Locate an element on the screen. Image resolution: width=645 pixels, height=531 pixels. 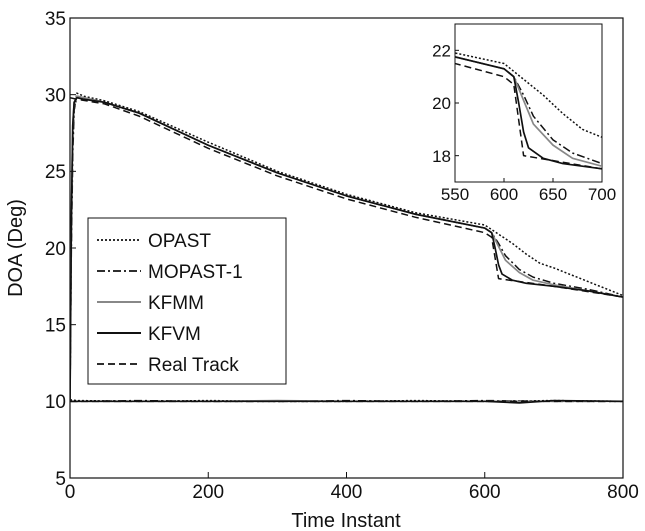
inset-y-tick-label: 22 is located at coordinates (441, 50).